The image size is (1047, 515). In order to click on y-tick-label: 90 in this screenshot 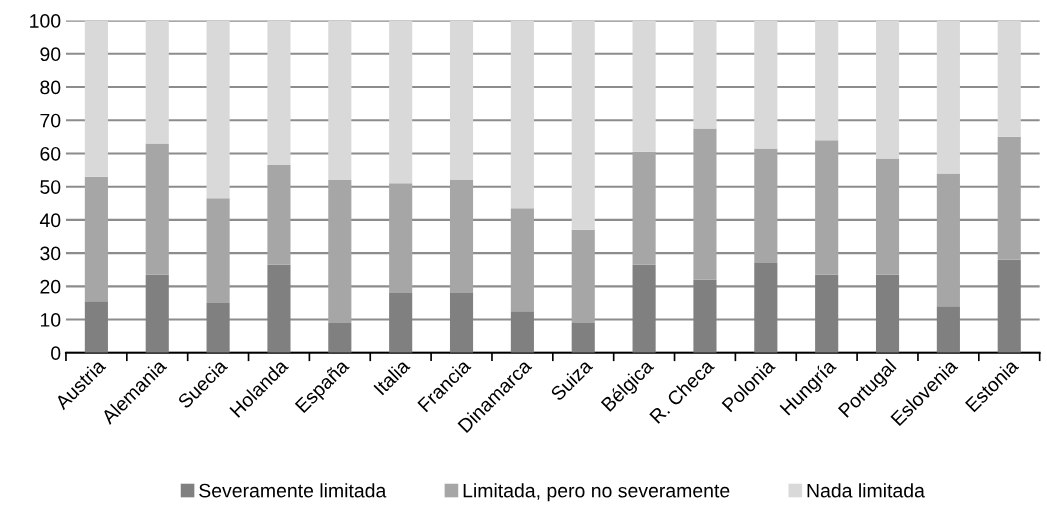, I will do `click(50, 54)`.